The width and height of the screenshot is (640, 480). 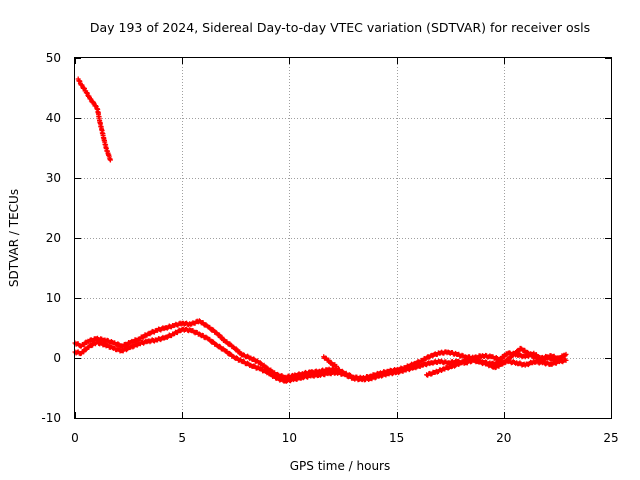 What do you see at coordinates (289, 438) in the screenshot?
I see `x-tick-label: 10` at bounding box center [289, 438].